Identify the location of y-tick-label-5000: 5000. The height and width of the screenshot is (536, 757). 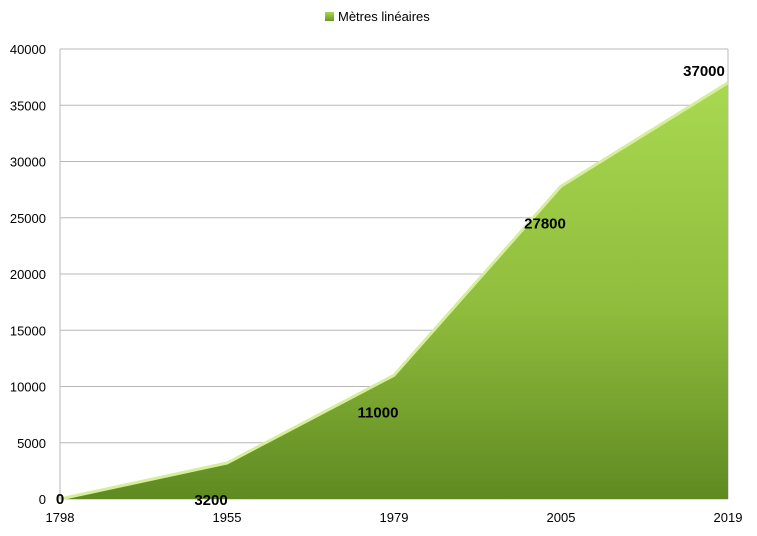
(31, 443).